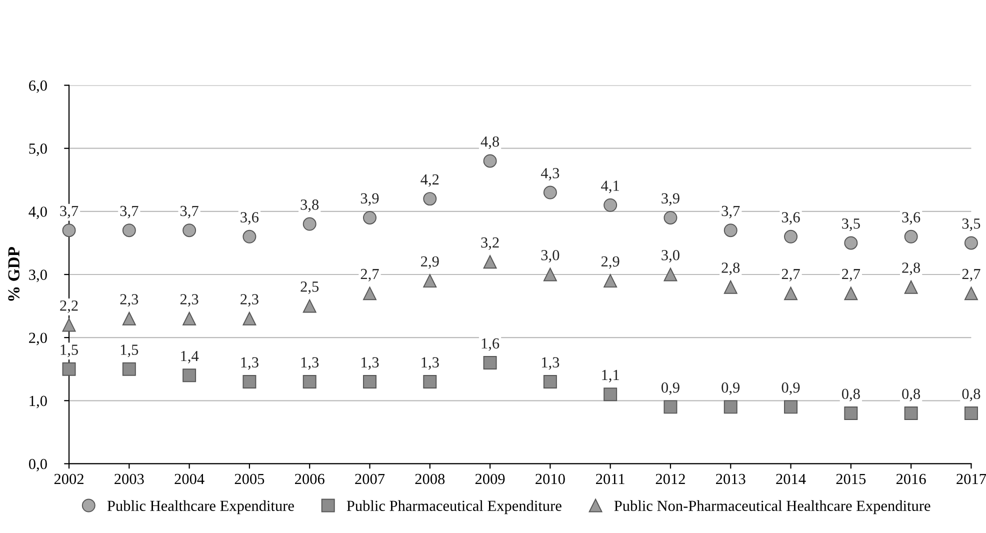 The width and height of the screenshot is (986, 533). What do you see at coordinates (429, 180) in the screenshot?
I see `data-label: 4,2` at bounding box center [429, 180].